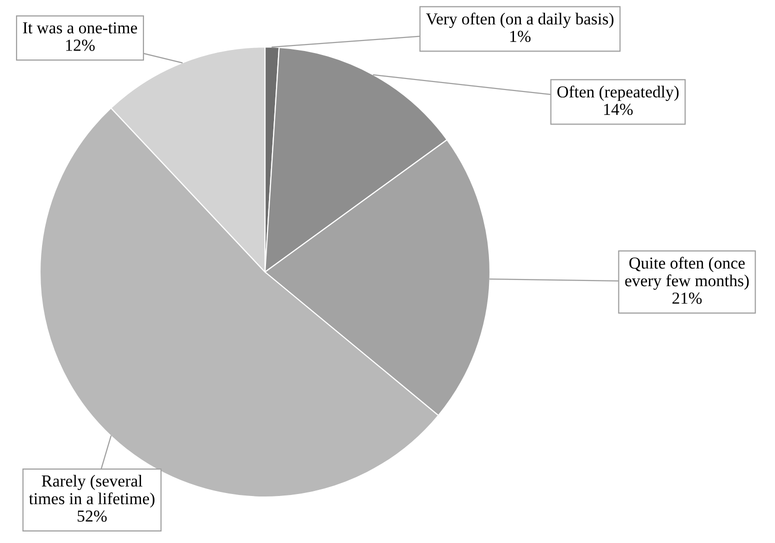 This screenshot has height=543, width=775. Describe the element at coordinates (618, 93) in the screenshot. I see `slice-label: Often (repeatedly)` at that location.